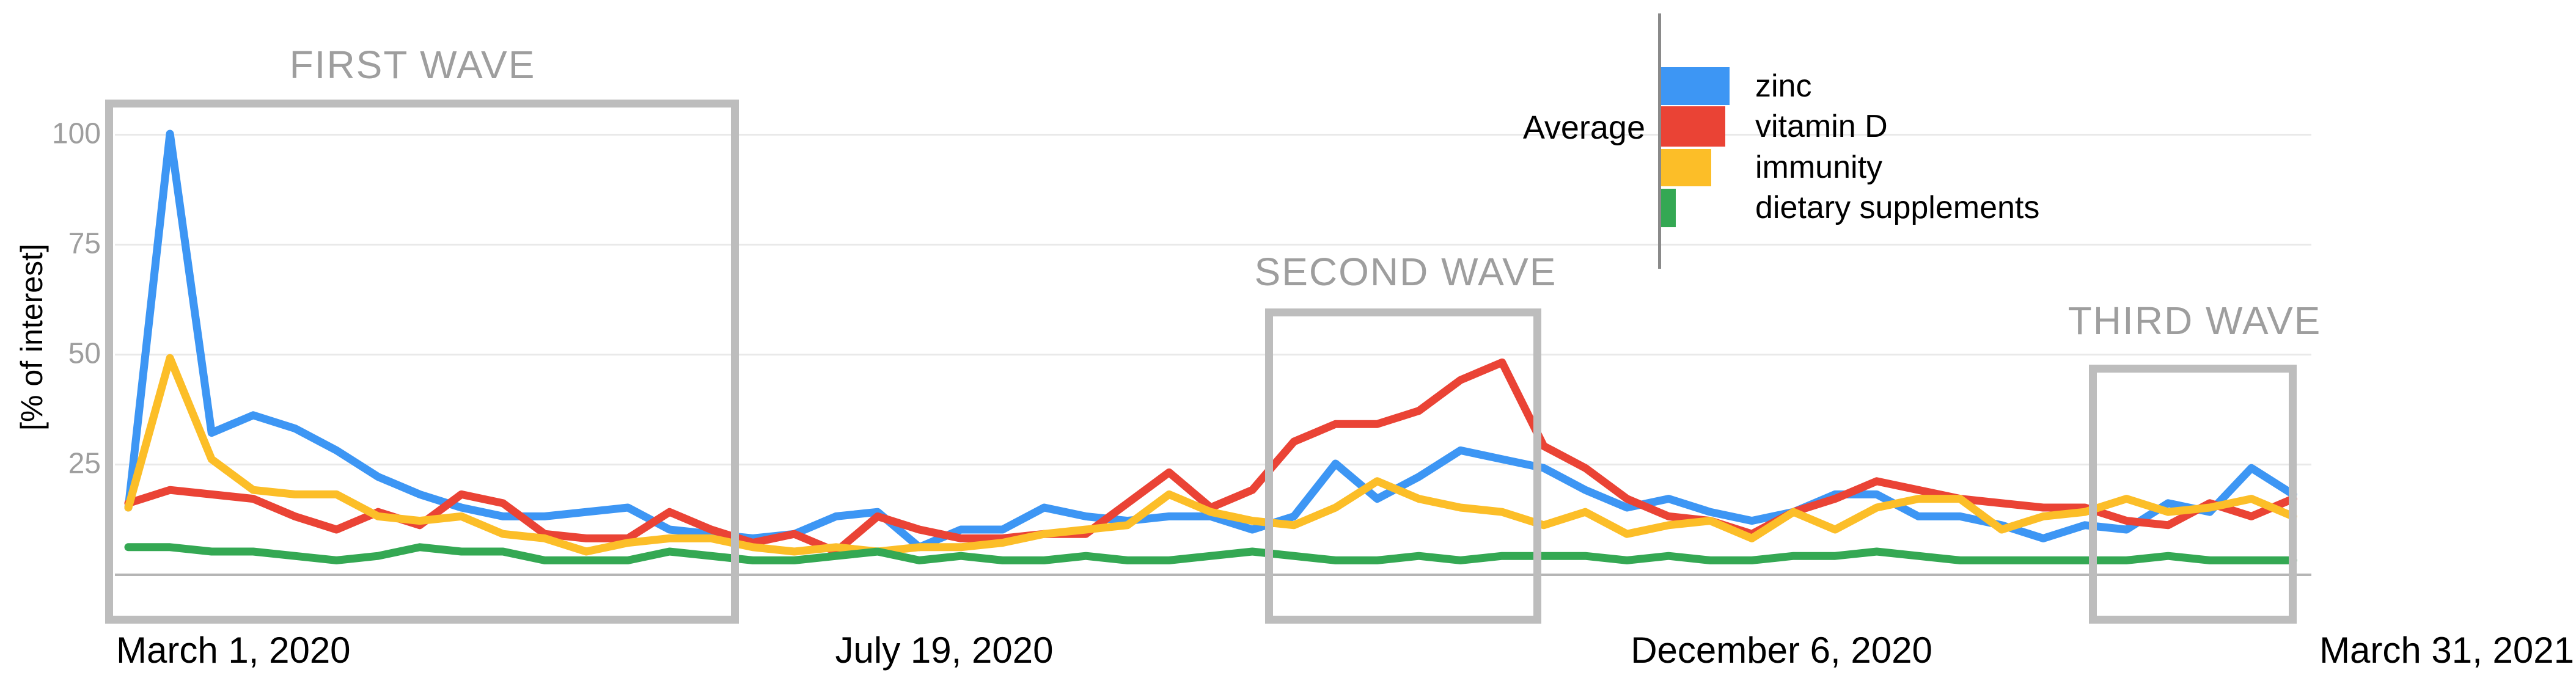  What do you see at coordinates (1659, 141) in the screenshot?
I see `legend-axis-line` at bounding box center [1659, 141].